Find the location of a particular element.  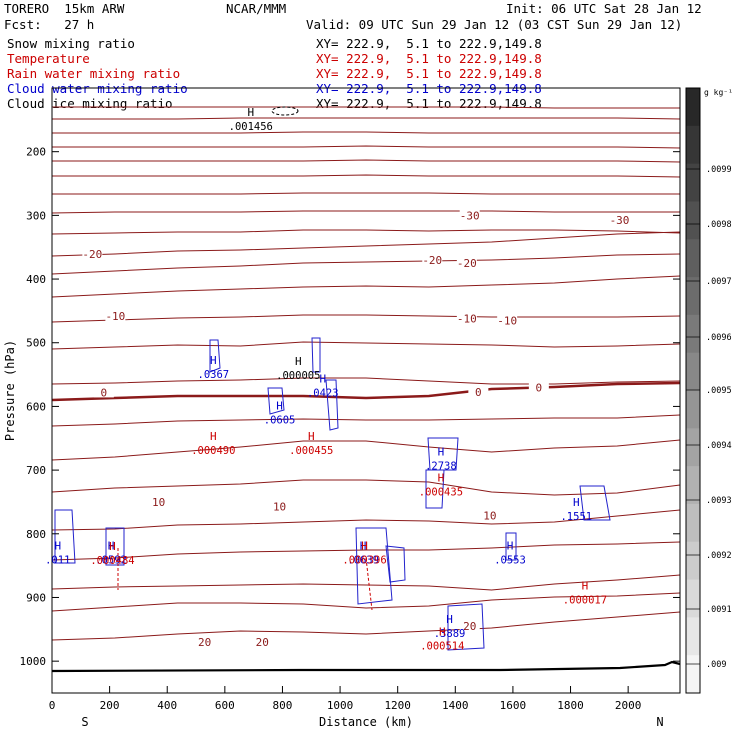

isotherm-label: -10 is located at coordinates (115, 316).